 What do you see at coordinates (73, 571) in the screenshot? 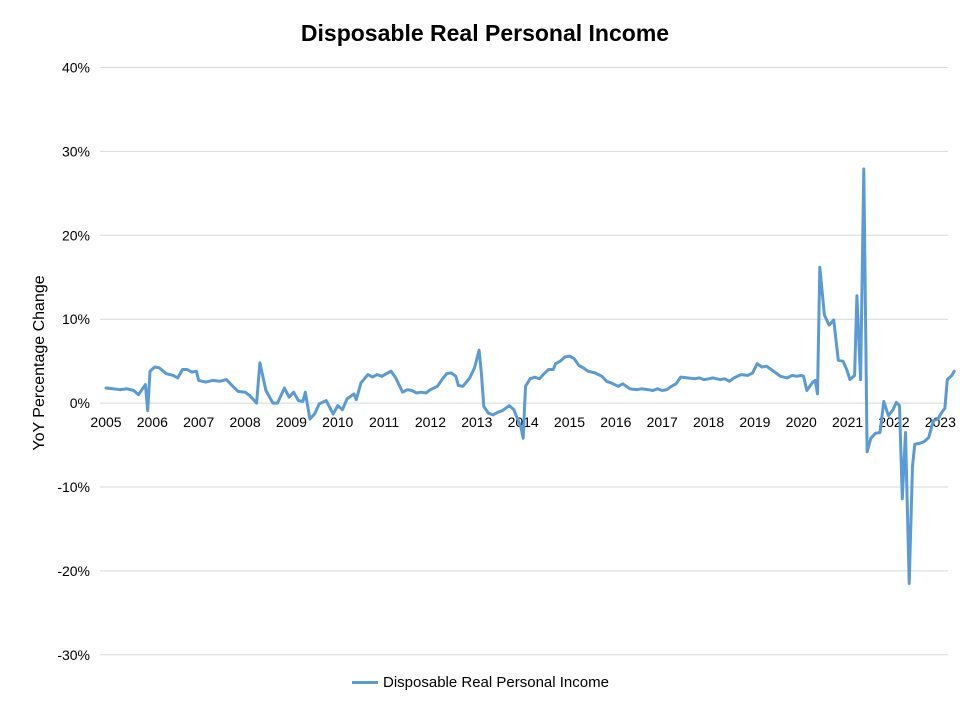
I see `y-tick-label: -20%` at bounding box center [73, 571].